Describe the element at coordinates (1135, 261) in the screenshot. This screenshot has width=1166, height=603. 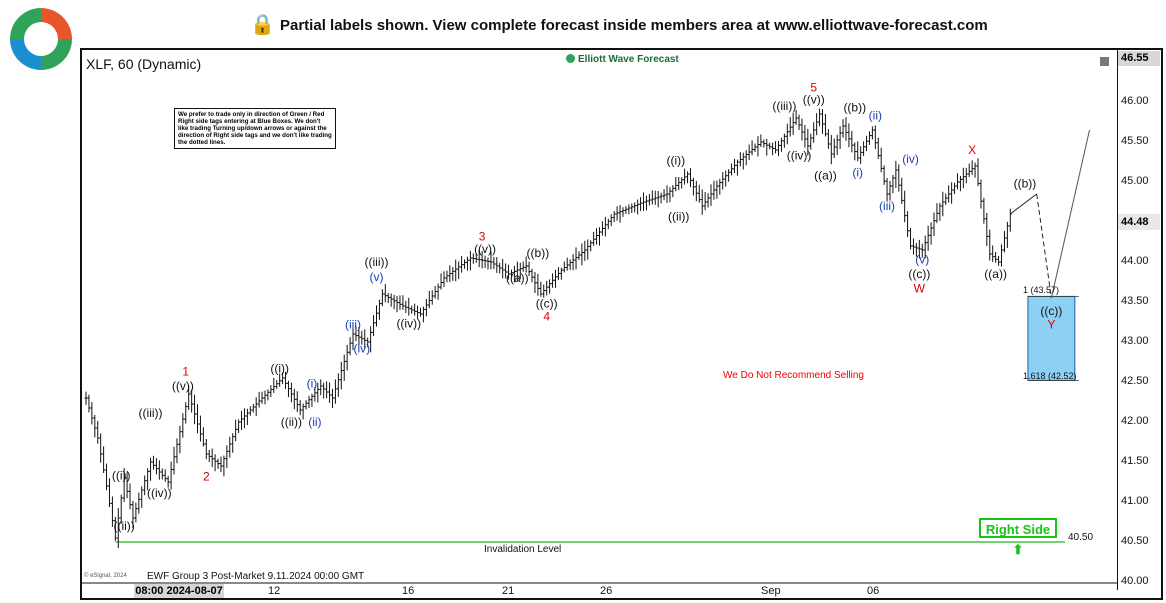
I see `y-tick: 44.00` at that location.